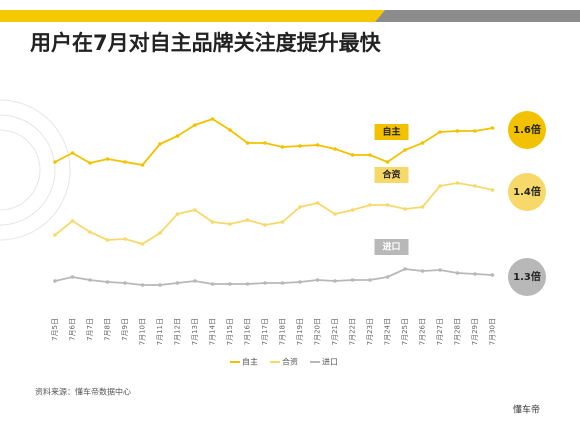 The width and height of the screenshot is (580, 440). I want to click on end-label: 1.4倍, so click(527, 191).